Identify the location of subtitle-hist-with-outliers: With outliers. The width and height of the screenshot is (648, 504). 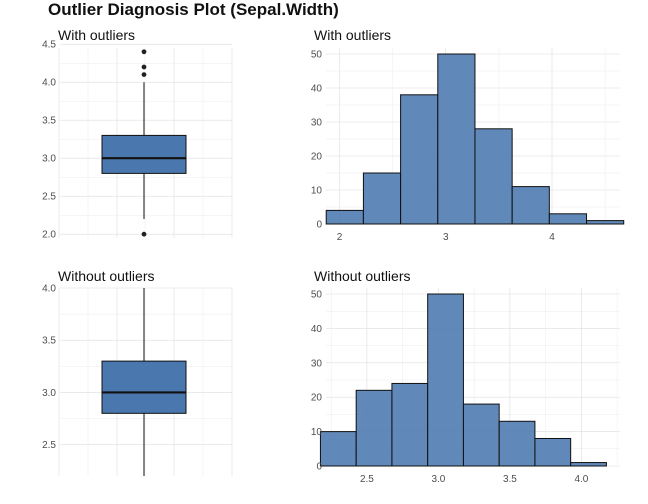
(353, 35).